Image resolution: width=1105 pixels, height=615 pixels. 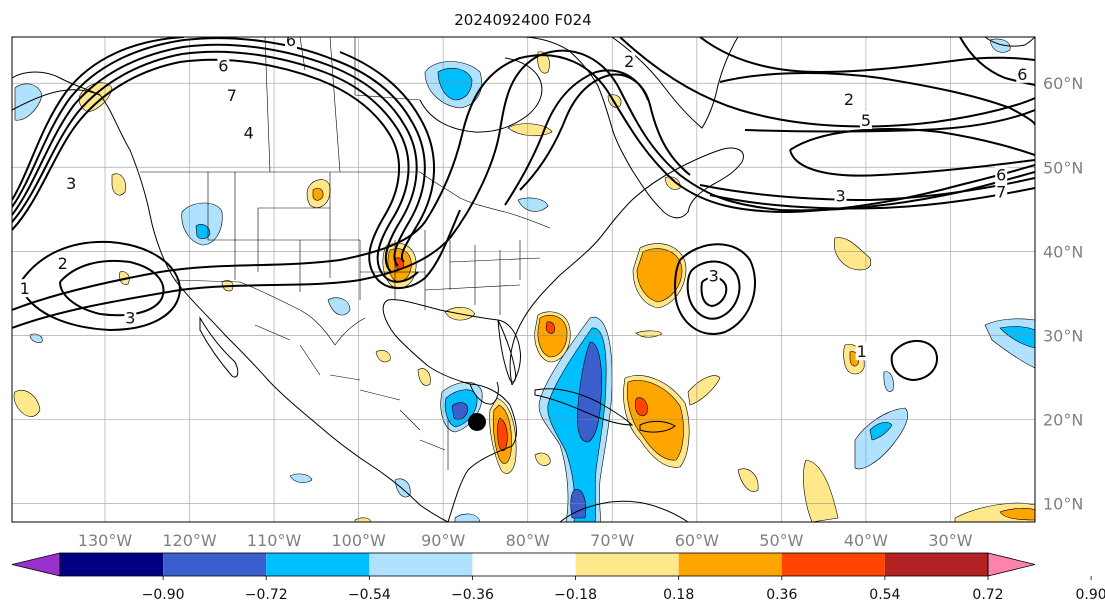 I want to click on fill-south-tx, so click(x=339, y=306).